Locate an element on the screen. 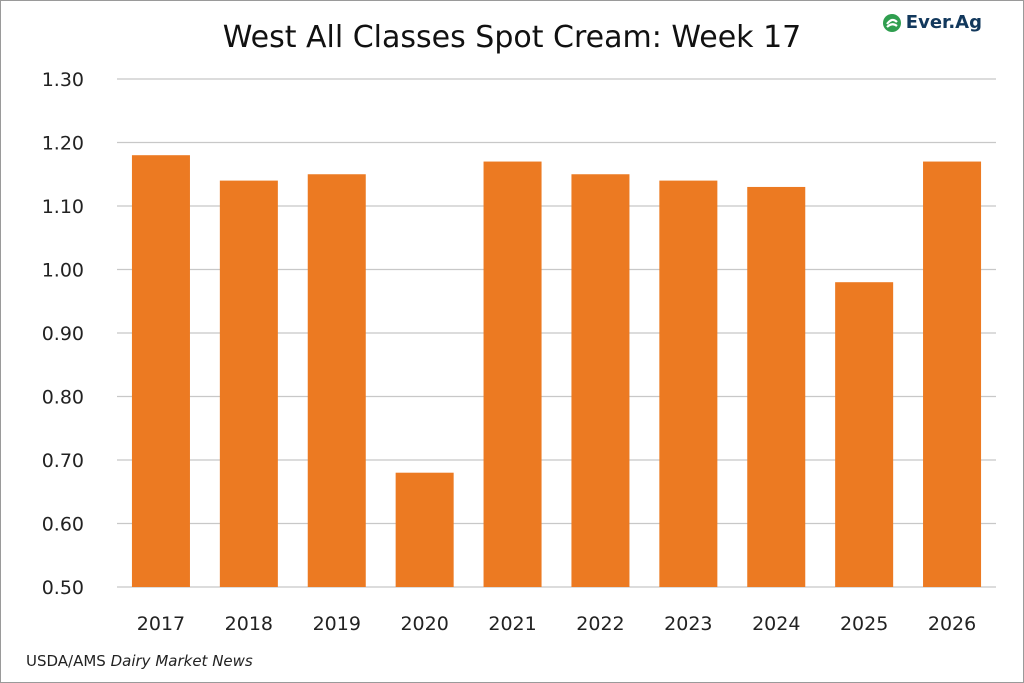 The width and height of the screenshot is (1024, 683). bar-2019 is located at coordinates (336, 380).